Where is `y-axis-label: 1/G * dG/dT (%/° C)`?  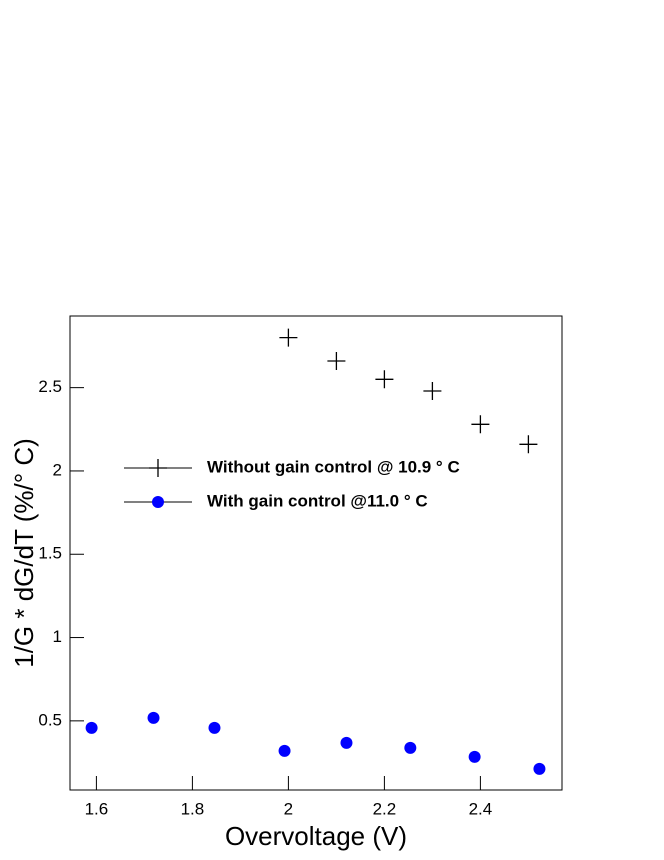
y-axis-label: 1/G * dG/dT (%/° C) is located at coordinates (24, 553).